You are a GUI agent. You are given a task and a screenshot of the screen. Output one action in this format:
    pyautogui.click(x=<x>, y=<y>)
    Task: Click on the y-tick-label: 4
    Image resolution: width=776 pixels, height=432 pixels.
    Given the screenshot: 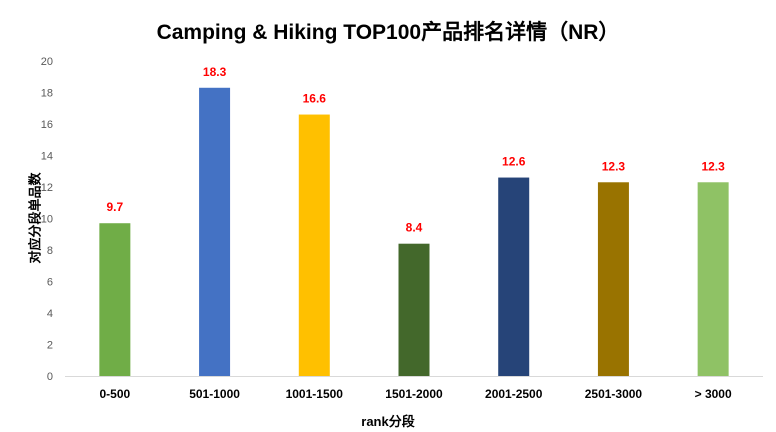 What is the action you would take?
    pyautogui.click(x=50, y=314)
    